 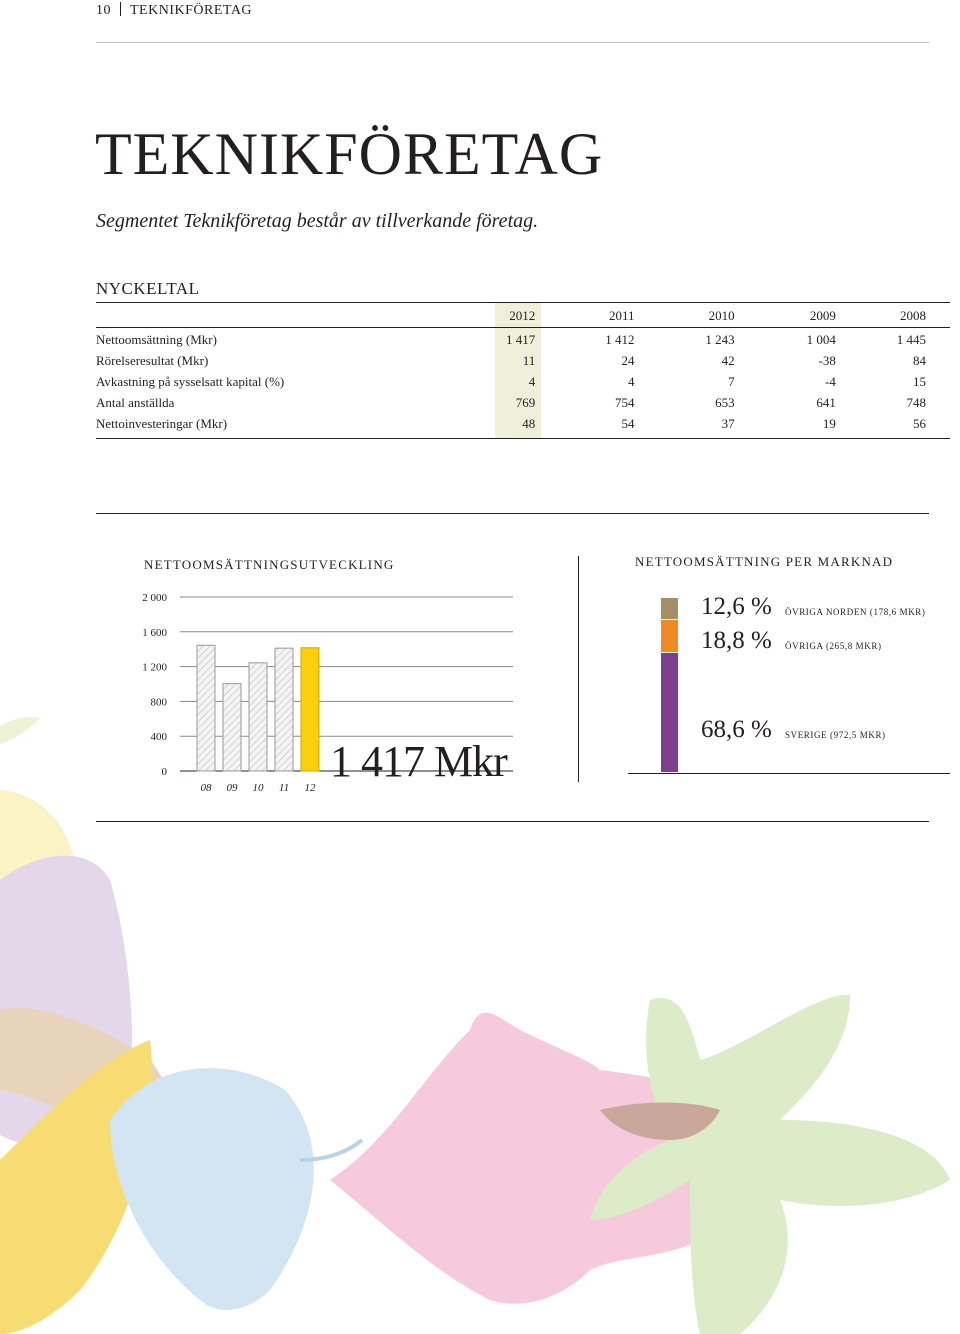 What do you see at coordinates (20, 730) in the screenshot?
I see `yellow-leaf-top-left` at bounding box center [20, 730].